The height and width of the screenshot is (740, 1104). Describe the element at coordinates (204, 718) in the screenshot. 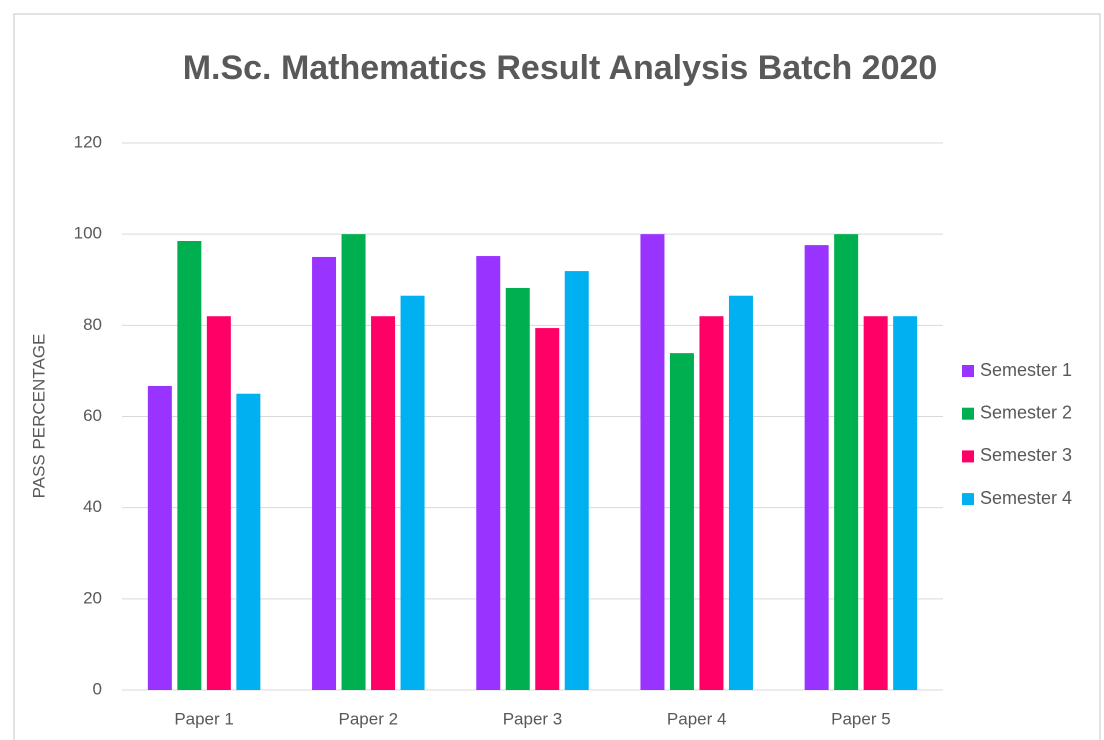

I see `x-tick-label: Paper 1` at that location.